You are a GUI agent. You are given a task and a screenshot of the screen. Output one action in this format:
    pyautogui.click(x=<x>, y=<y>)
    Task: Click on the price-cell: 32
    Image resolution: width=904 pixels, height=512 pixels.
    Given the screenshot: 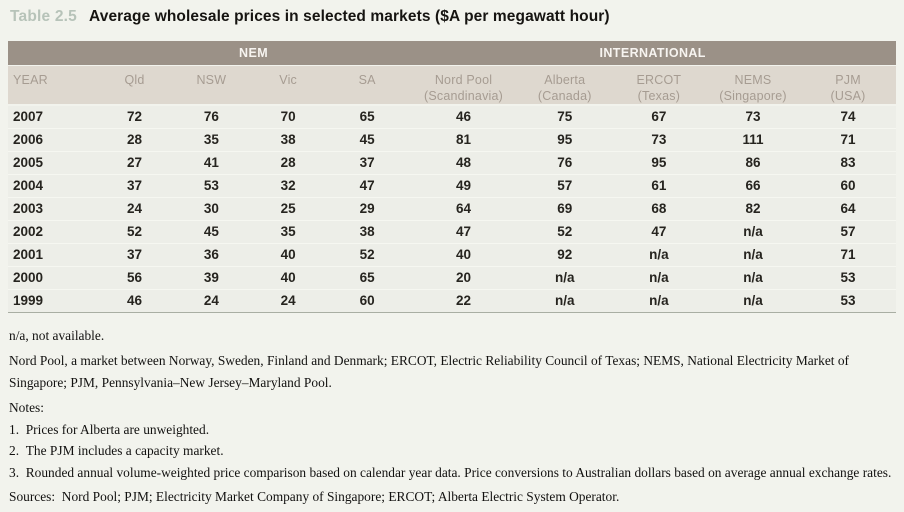 What is the action you would take?
    pyautogui.click(x=288, y=186)
    